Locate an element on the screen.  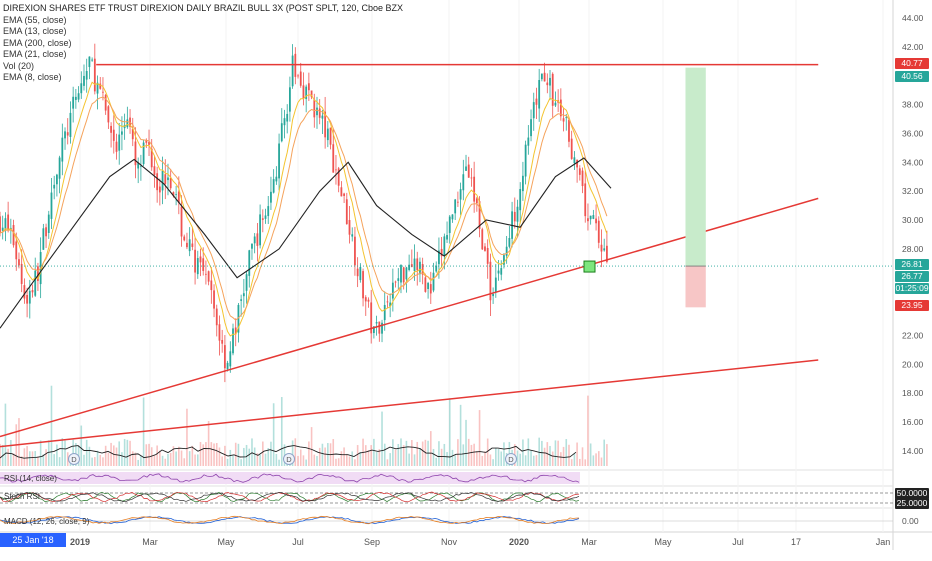
dividend-marker: D is located at coordinates (74, 459).